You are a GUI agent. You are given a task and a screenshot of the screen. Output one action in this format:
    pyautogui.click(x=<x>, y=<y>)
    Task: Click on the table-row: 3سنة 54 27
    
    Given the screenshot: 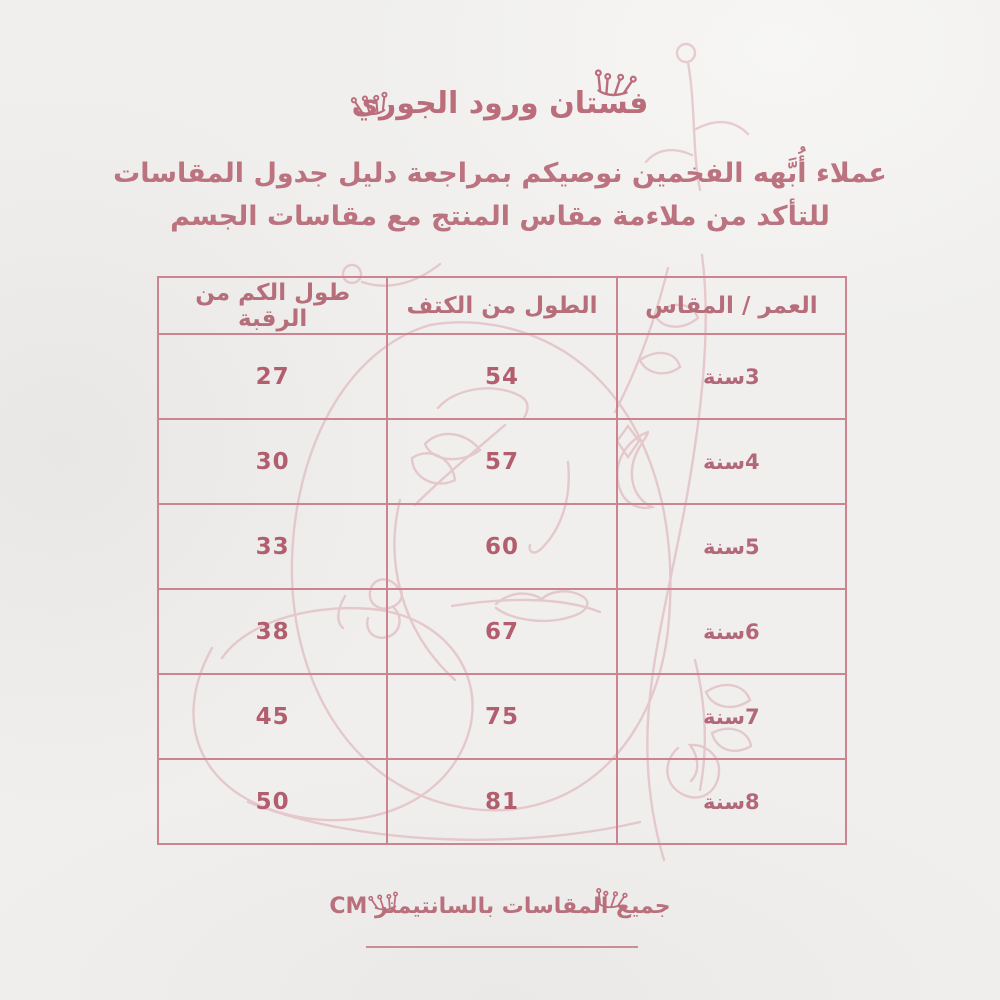 What is the action you would take?
    pyautogui.click(x=502, y=376)
    